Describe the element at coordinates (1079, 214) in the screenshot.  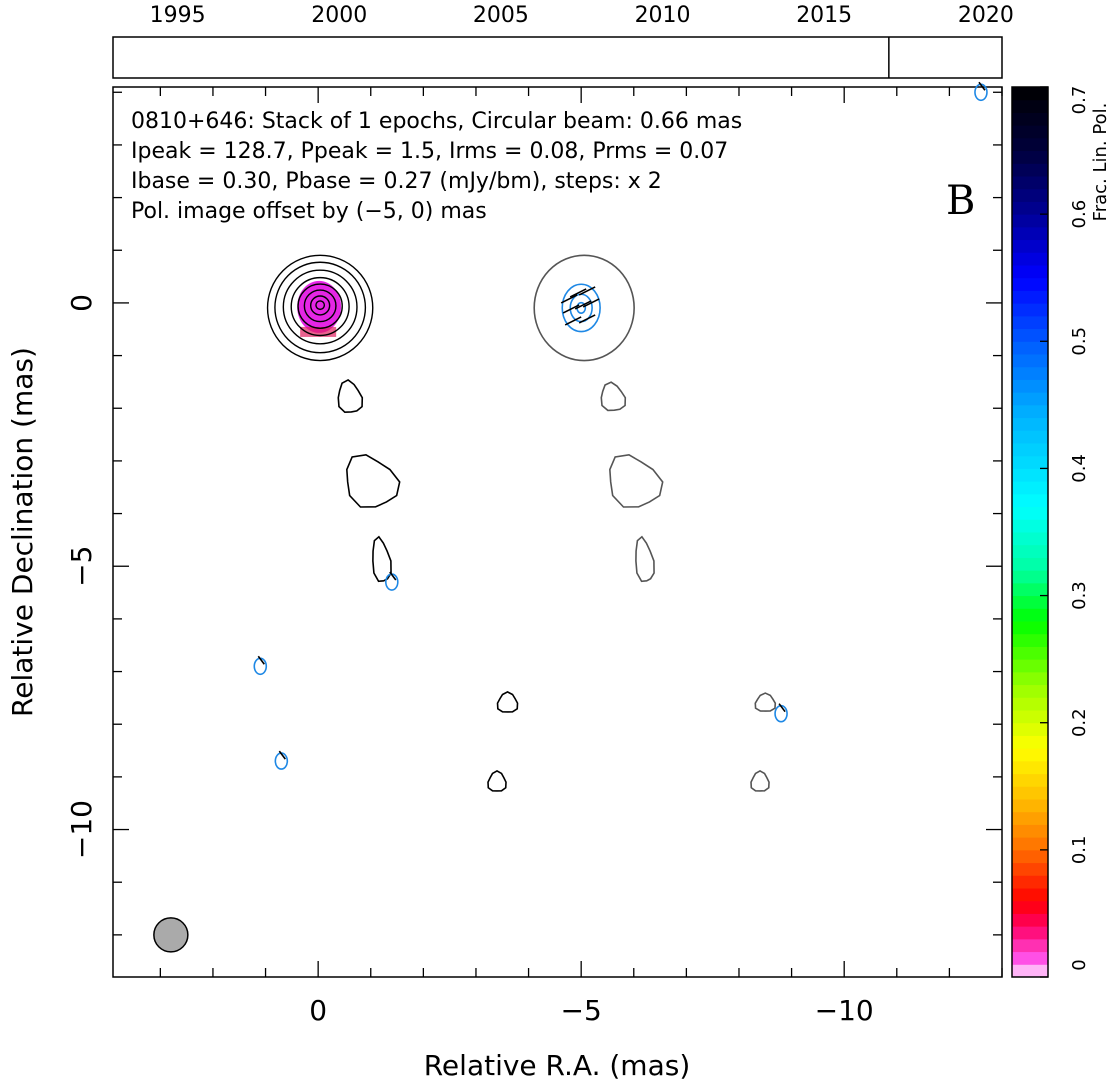
I see `colorbar-tick-label: 0.6` at that location.